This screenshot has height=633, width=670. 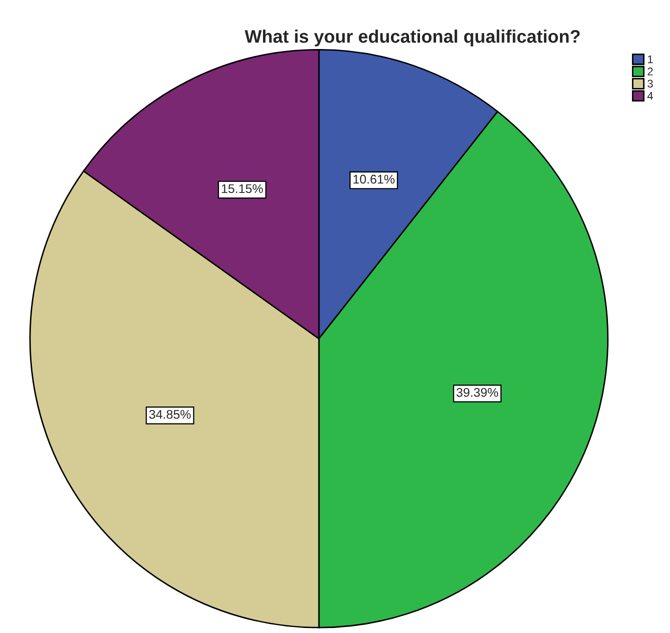 What do you see at coordinates (242, 189) in the screenshot?
I see `data-label: 15.15%` at bounding box center [242, 189].